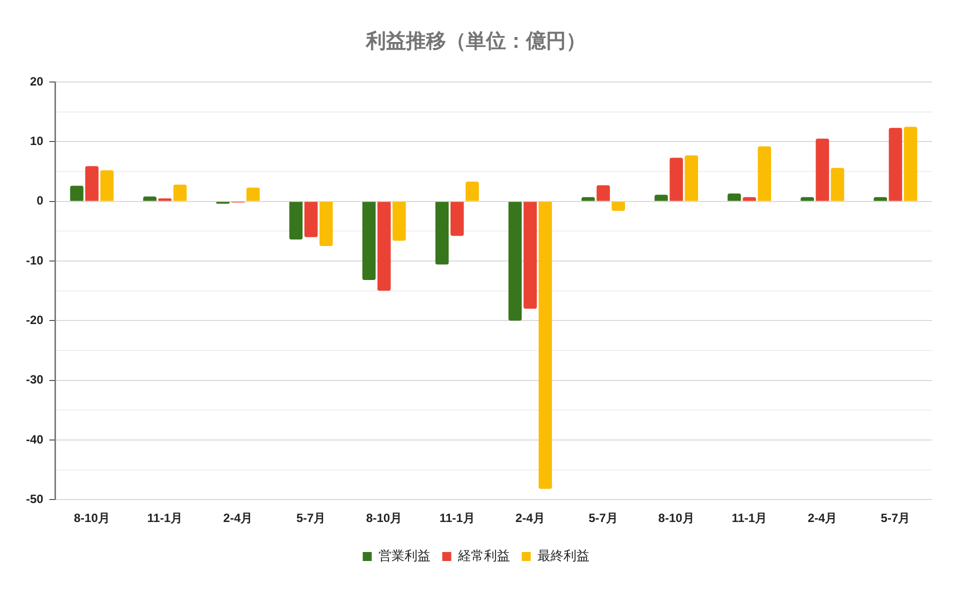  What do you see at coordinates (35, 379) in the screenshot?
I see `y-tick-label: -30` at bounding box center [35, 379].